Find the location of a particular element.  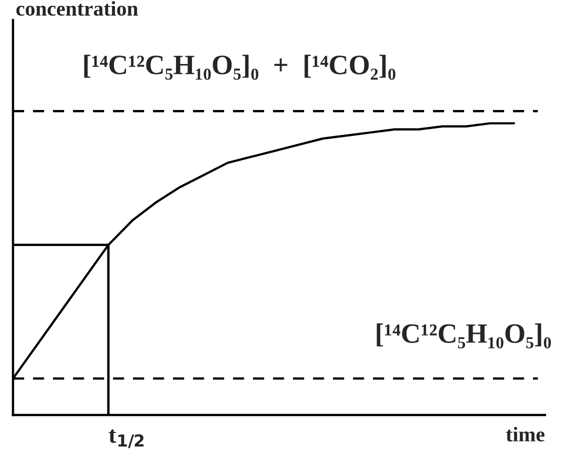

annotation: [¹⁴C¹²C₅H₁₀O₅]₀ is located at coordinates (463, 335).